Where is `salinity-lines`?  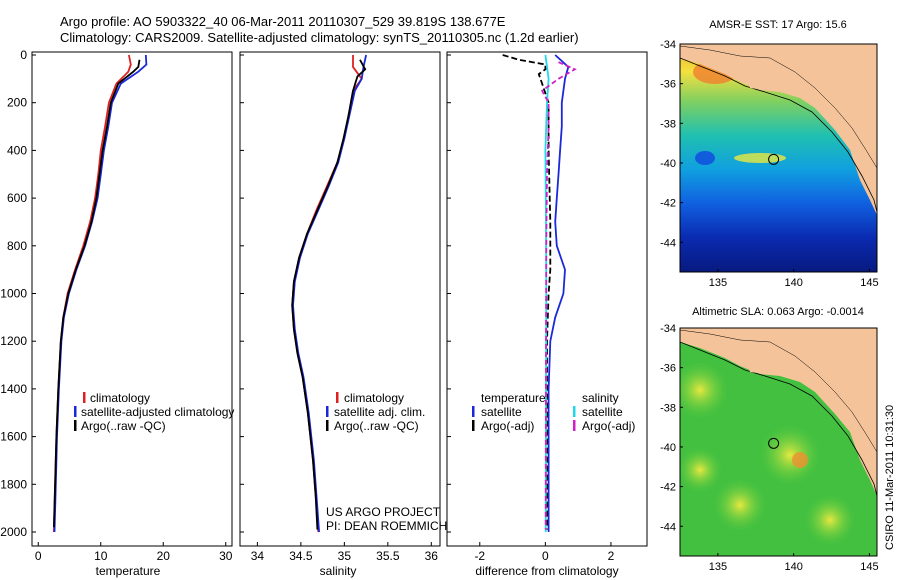 salinity-lines is located at coordinates (329, 293).